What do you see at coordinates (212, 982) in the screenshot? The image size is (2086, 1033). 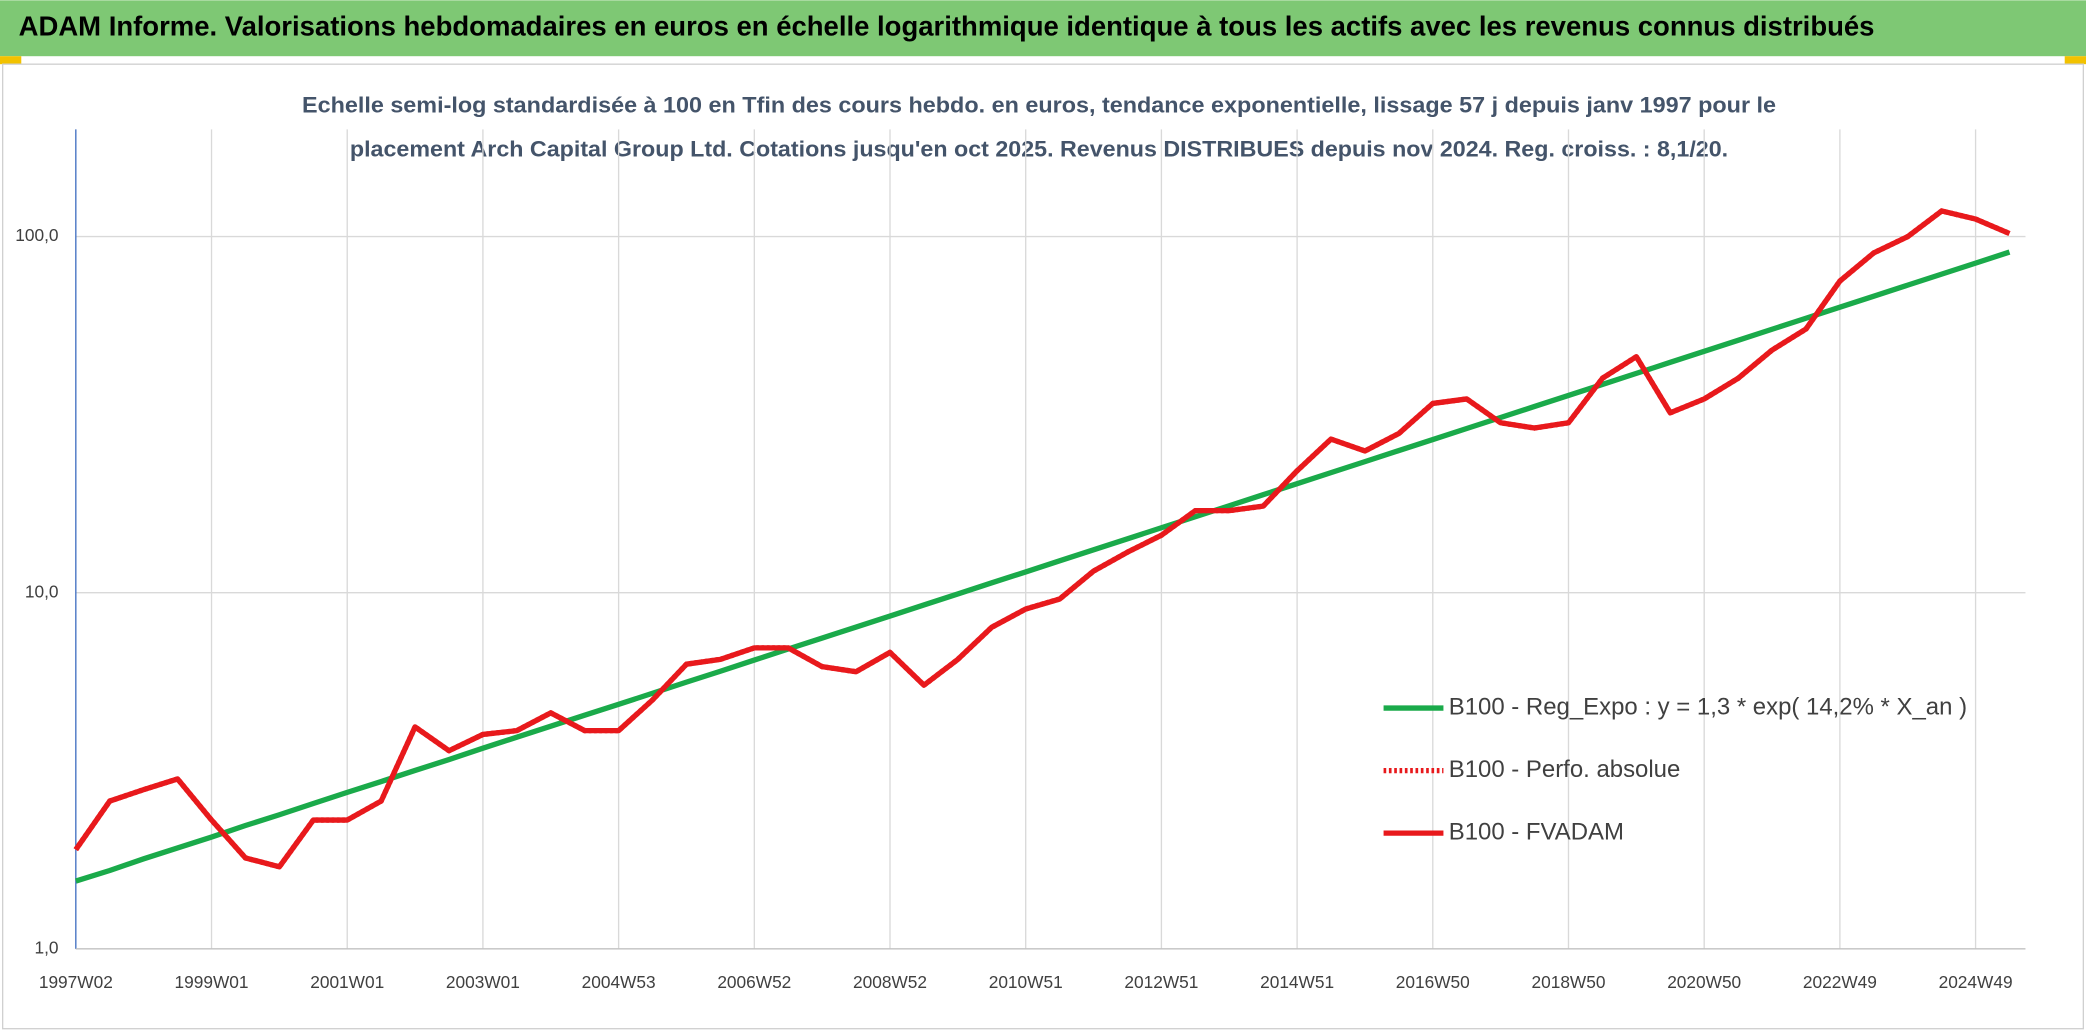 I see `x-tick-label: 1999W01` at bounding box center [212, 982].